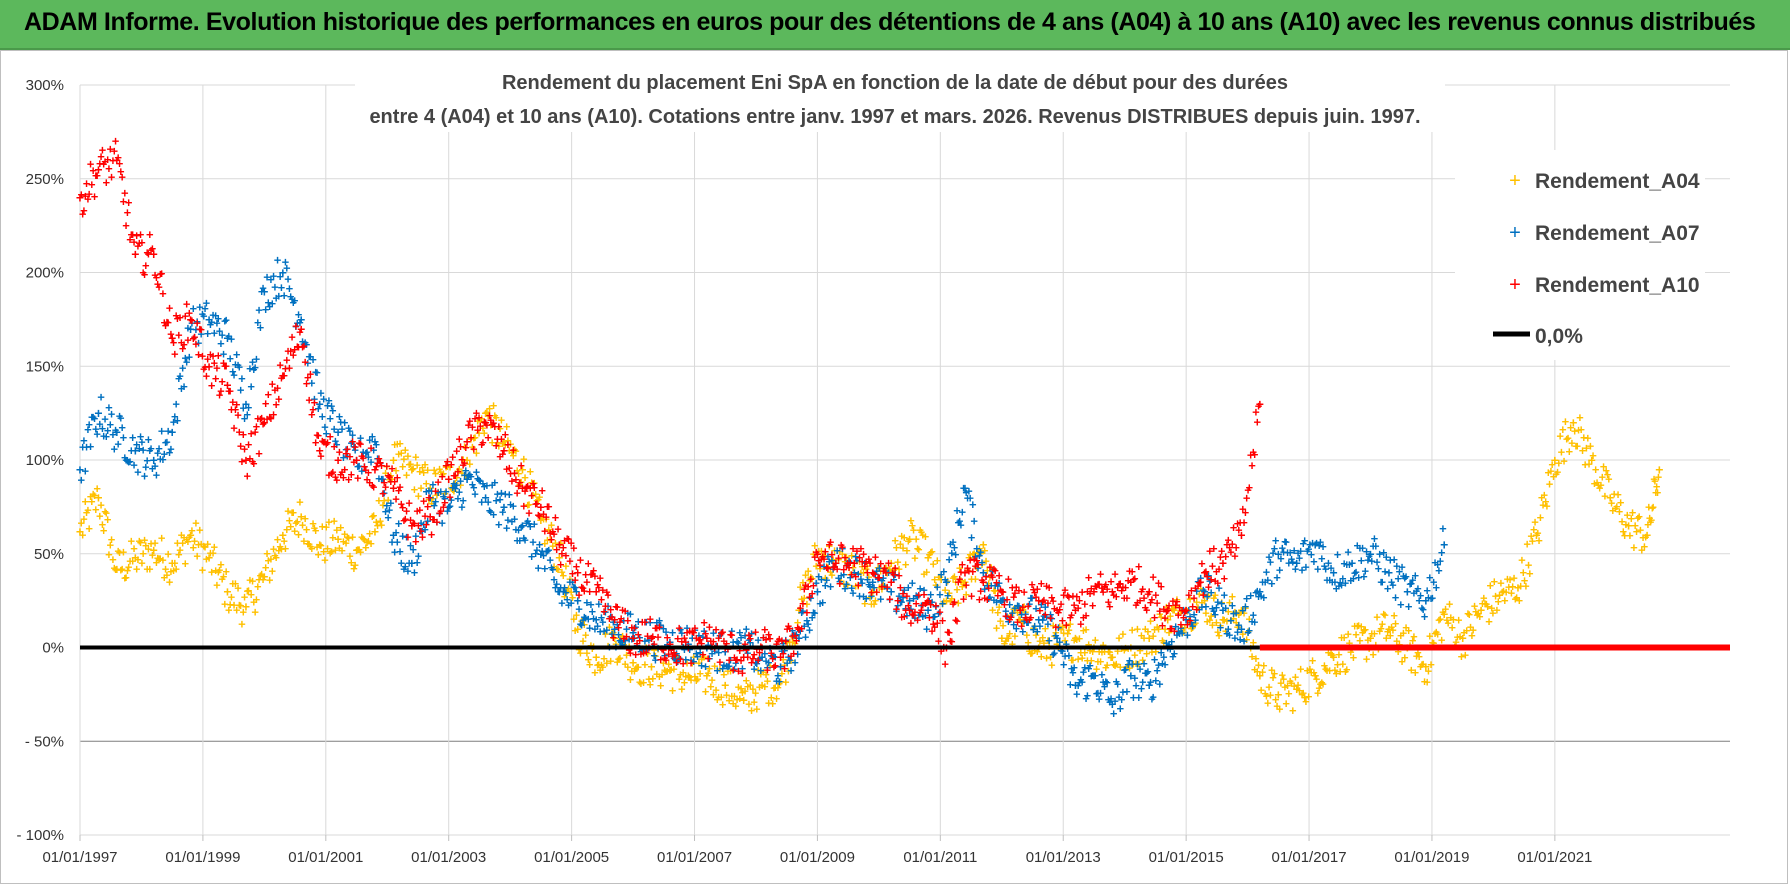 The height and width of the screenshot is (886, 1790). Describe the element at coordinates (1309, 857) in the screenshot. I see `x-tick-label: 01/01/2017` at that location.